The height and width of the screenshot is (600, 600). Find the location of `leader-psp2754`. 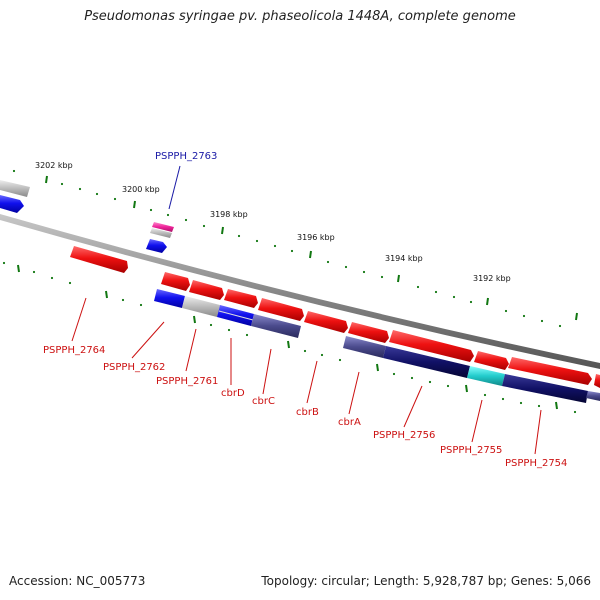

leader-psp2754 is located at coordinates (538, 432).